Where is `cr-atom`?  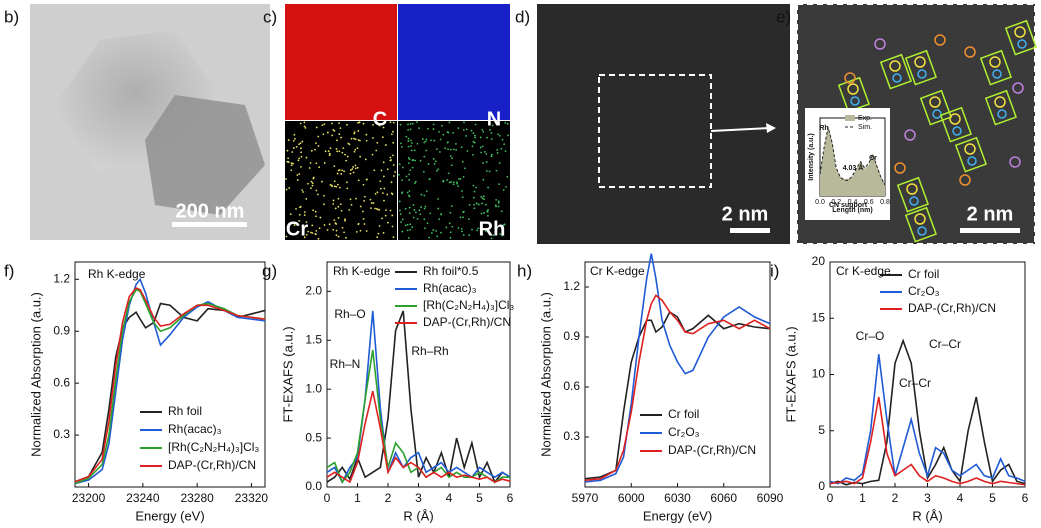
cr-atom is located at coordinates (922, 74).